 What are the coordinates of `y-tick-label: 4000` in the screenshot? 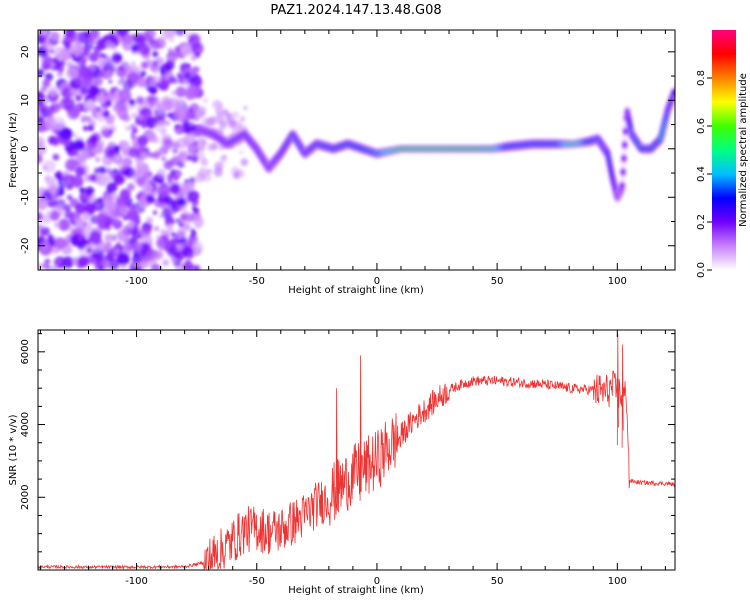 It's located at (25, 424).